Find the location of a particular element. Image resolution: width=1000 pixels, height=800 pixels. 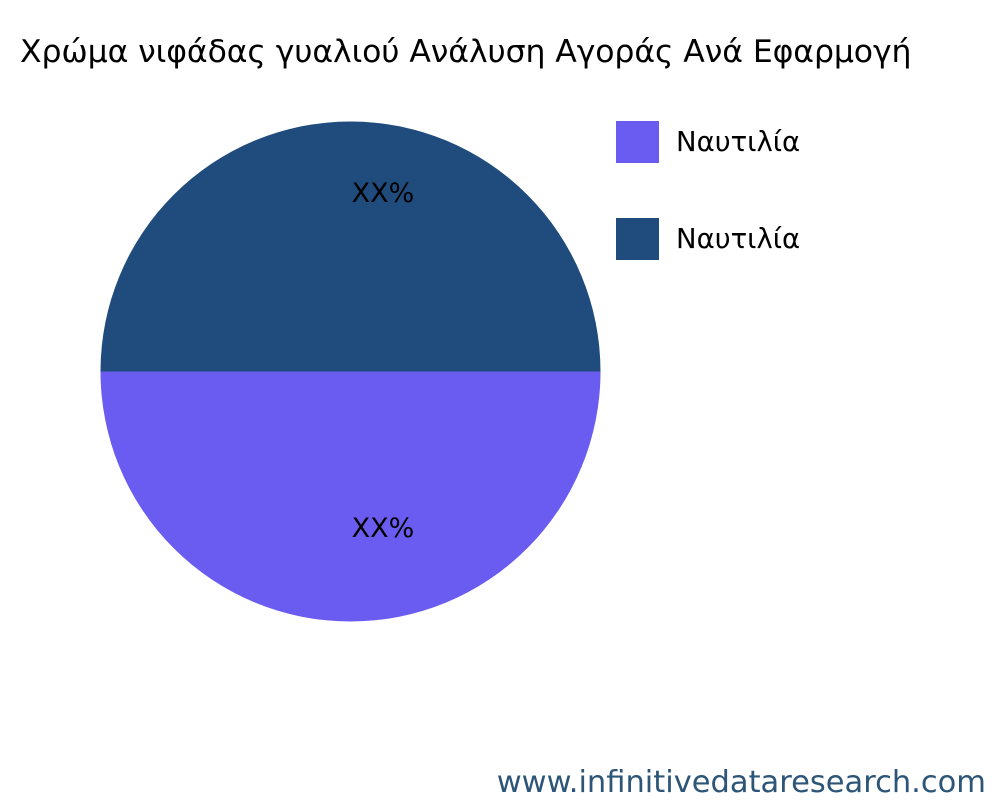

legend-item-1: Ναυτιλία is located at coordinates (796, 239).